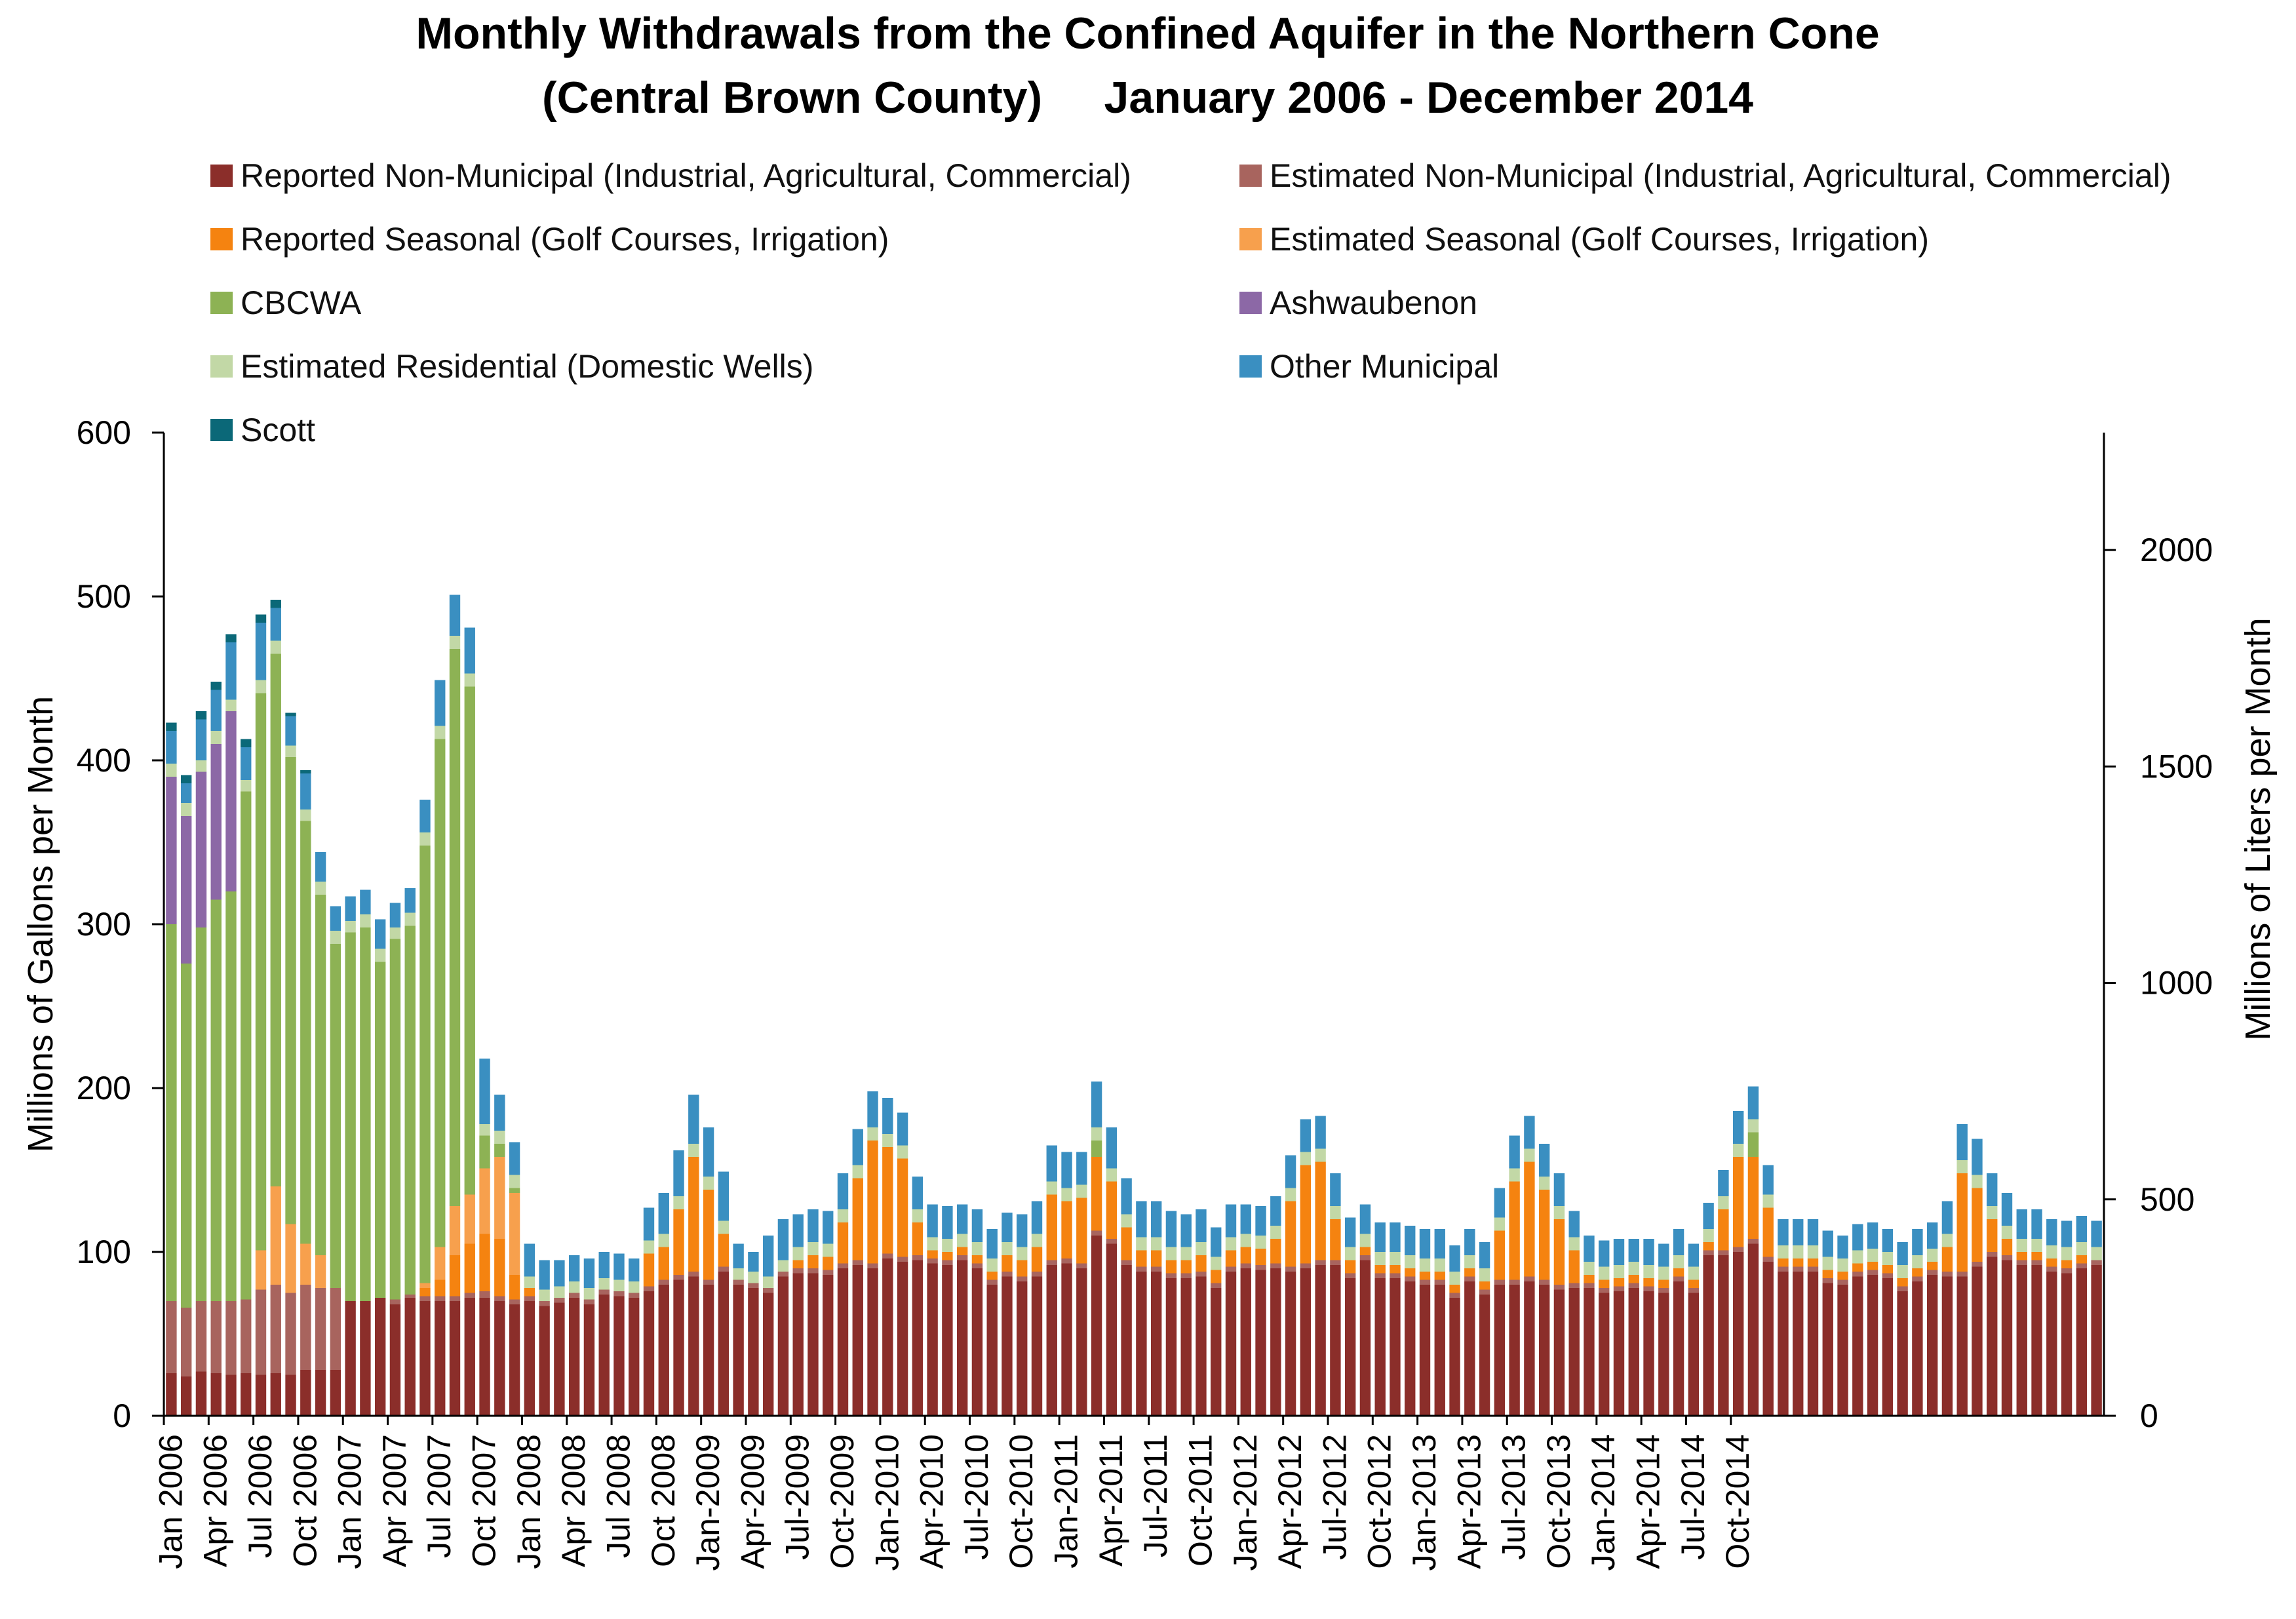 This screenshot has height=1619, width=2296. What do you see at coordinates (1558, 1501) in the screenshot?
I see `x-tick-label: Oct-2013` at bounding box center [1558, 1501].